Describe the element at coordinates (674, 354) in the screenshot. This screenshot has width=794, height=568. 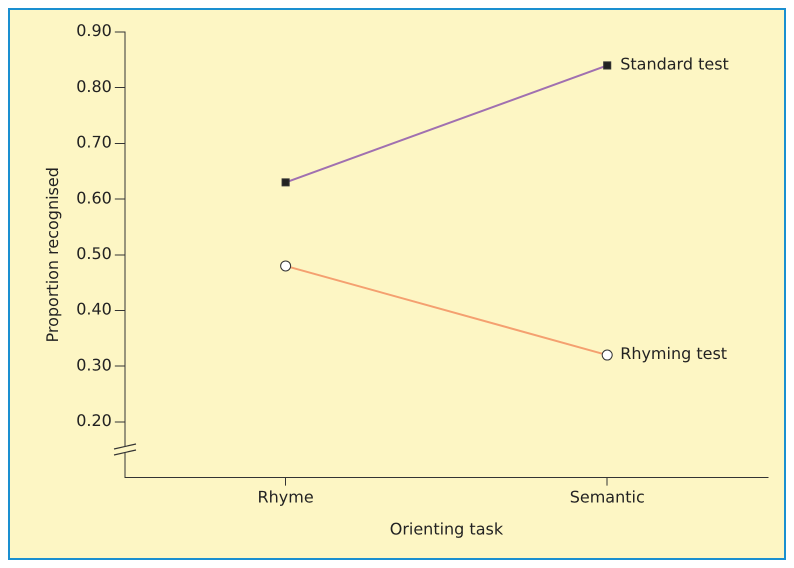
I see `series-label: Rhyming test` at that location.